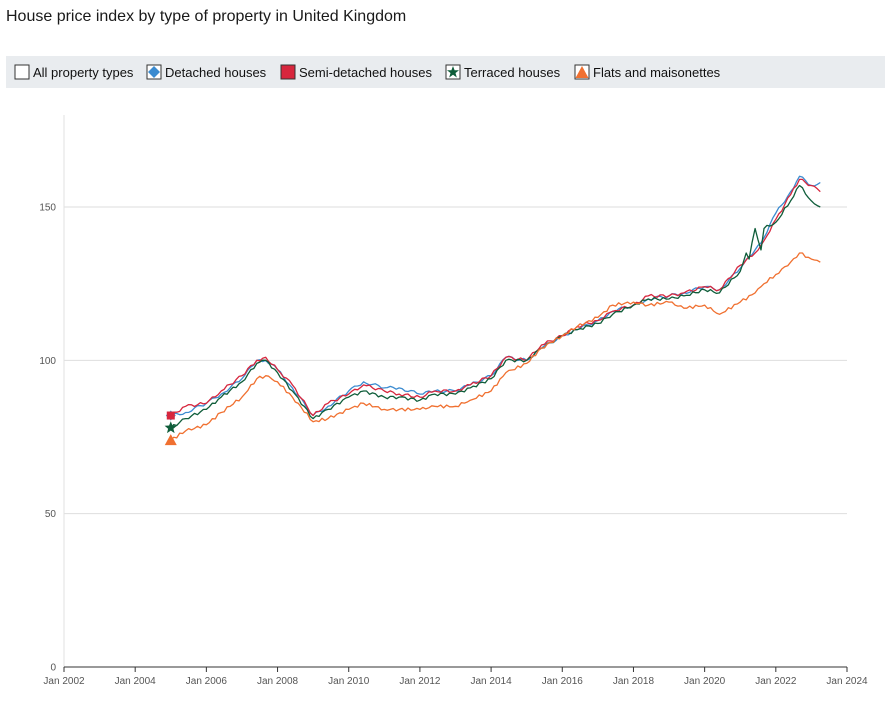 Image resolution: width=885 pixels, height=707 pixels. Describe the element at coordinates (453, 71) in the screenshot. I see `star-icon` at that location.